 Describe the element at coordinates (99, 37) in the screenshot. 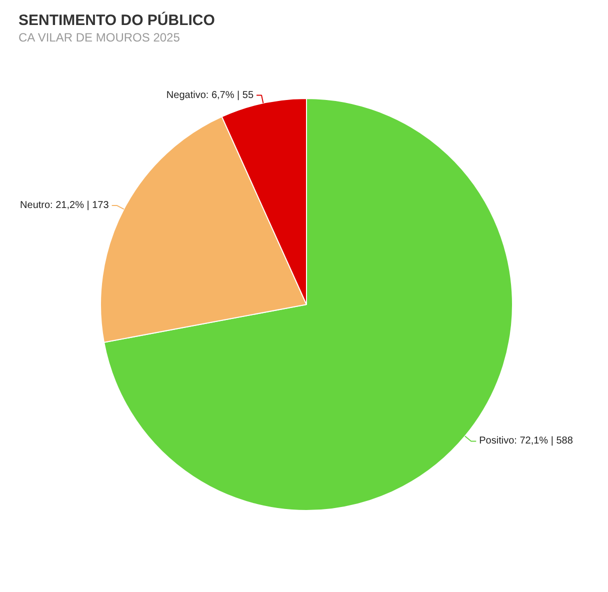

I see `chart-subtitle: CA VILAR DE MOUROS 2025` at that location.